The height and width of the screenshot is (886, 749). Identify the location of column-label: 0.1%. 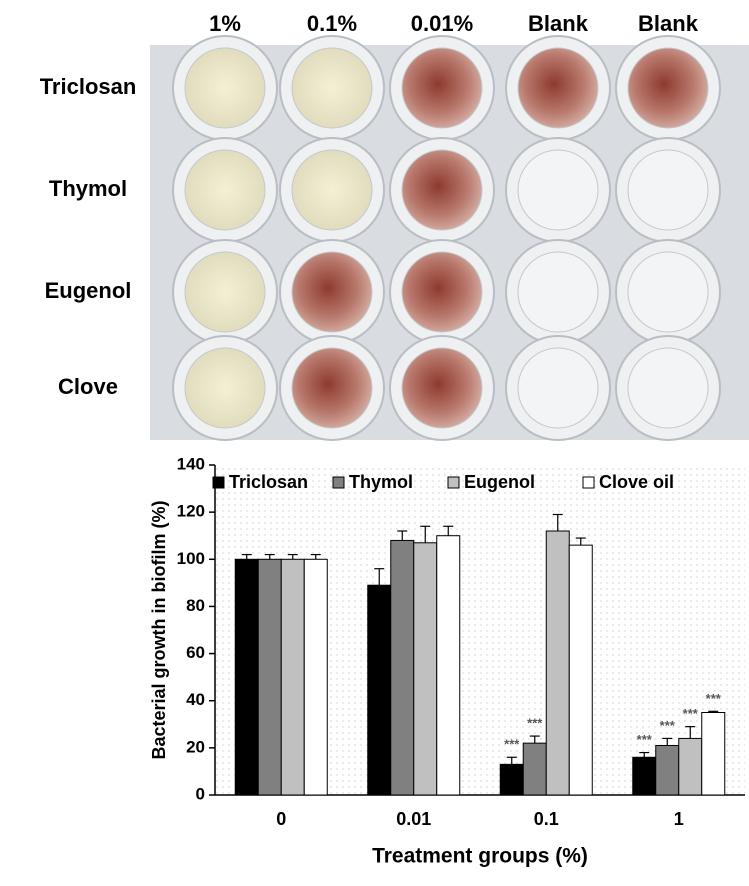
(332, 23).